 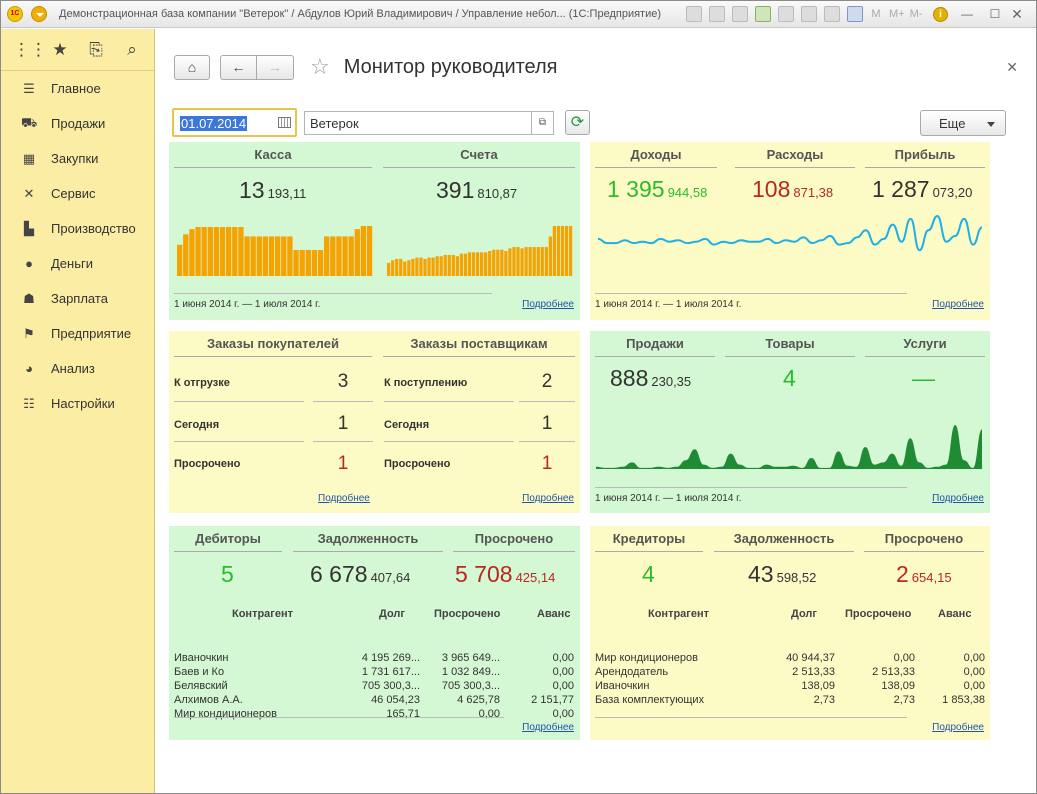 I want to click on sidebar-item-production: ▙ Производство, so click(x=77, y=228).